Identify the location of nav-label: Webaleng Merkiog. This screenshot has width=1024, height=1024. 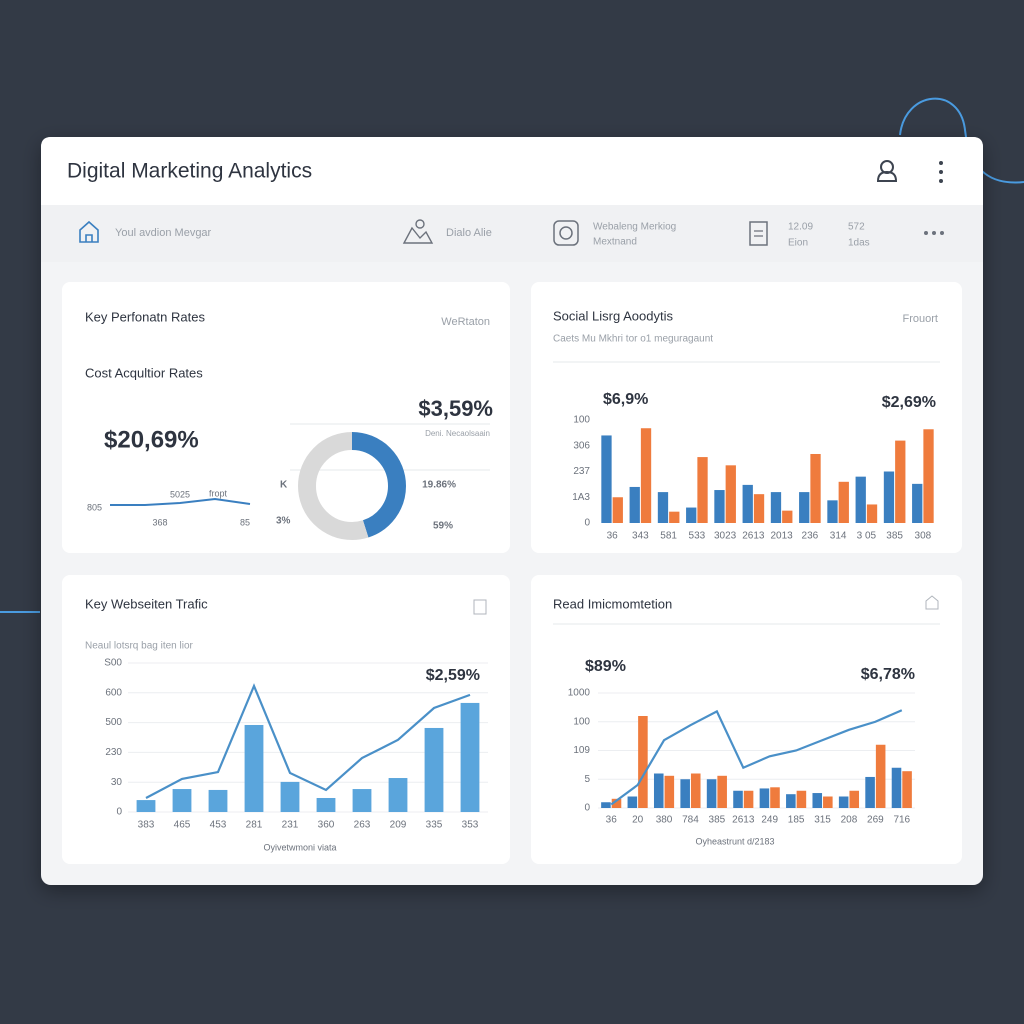
(634, 227).